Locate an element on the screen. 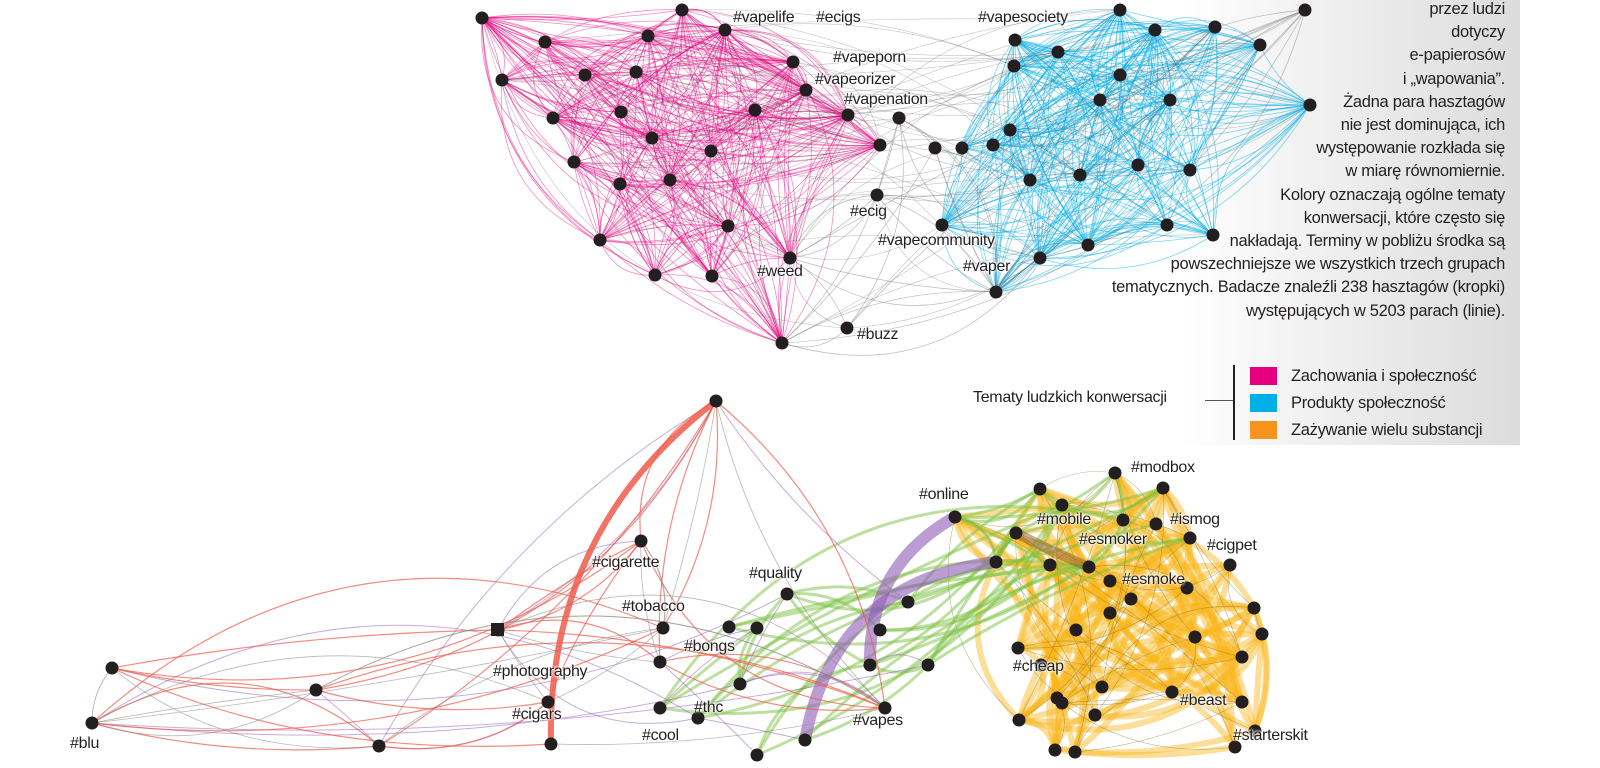 The height and width of the screenshot is (768, 1600). legend-item: Zachowania i społeczność is located at coordinates (1363, 376).